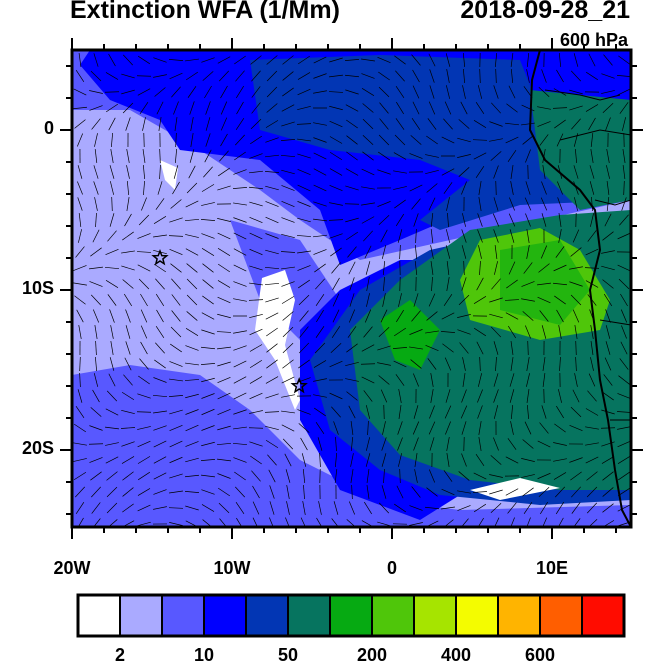 This screenshot has height=667, width=650. What do you see at coordinates (603, 615) in the screenshot?
I see `colorbar-swatch` at bounding box center [603, 615].